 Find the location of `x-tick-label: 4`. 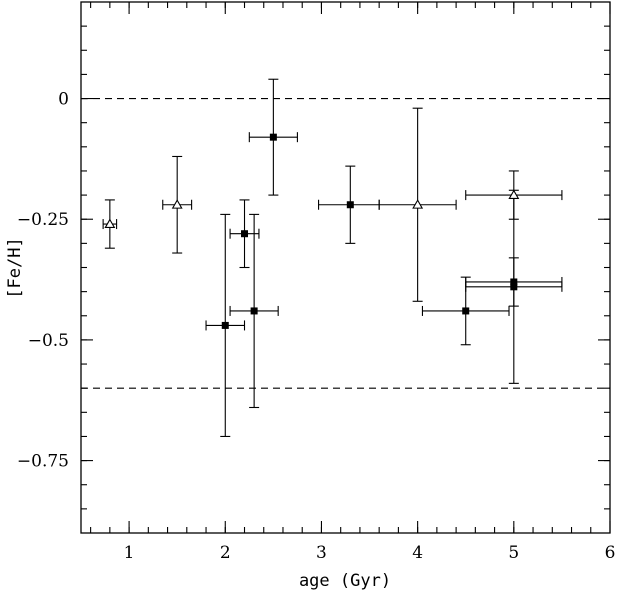

x-tick-label: 4 is located at coordinates (417, 553).